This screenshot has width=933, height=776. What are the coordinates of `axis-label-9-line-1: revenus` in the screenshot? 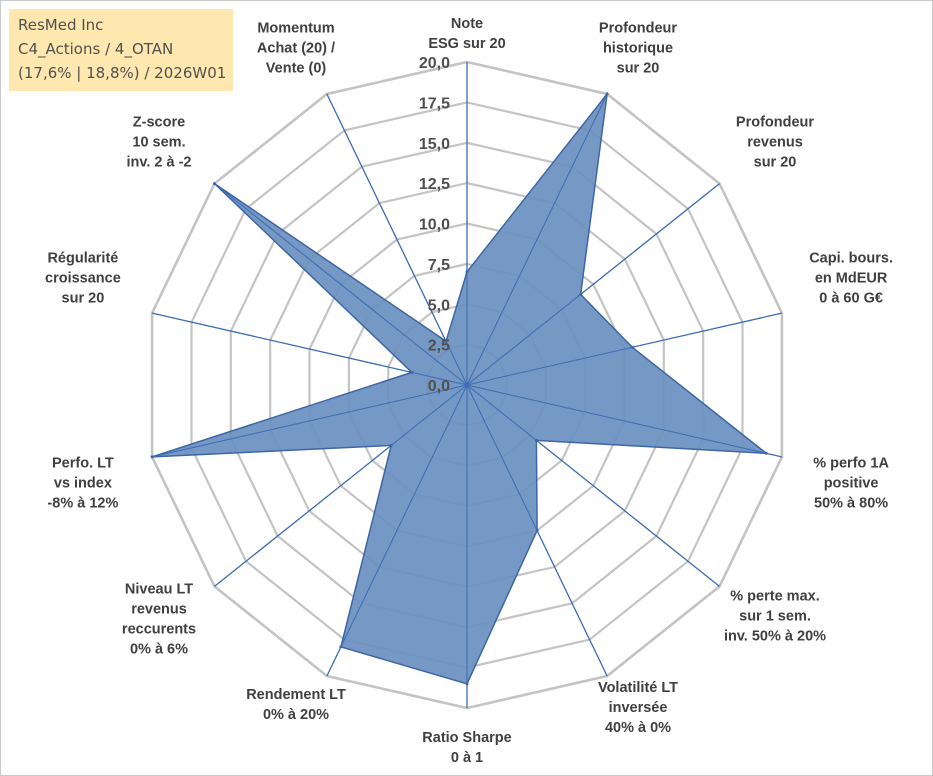 It's located at (159, 609).